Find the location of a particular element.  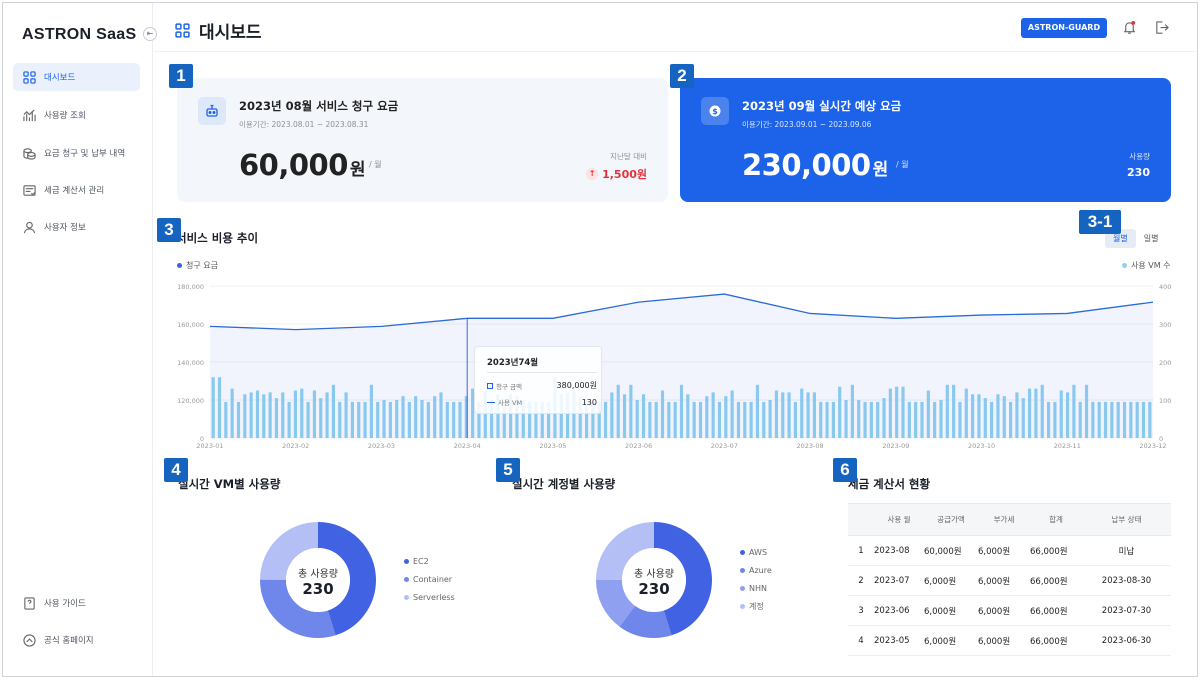

annotation-badge-3: 3 is located at coordinates (169, 230).